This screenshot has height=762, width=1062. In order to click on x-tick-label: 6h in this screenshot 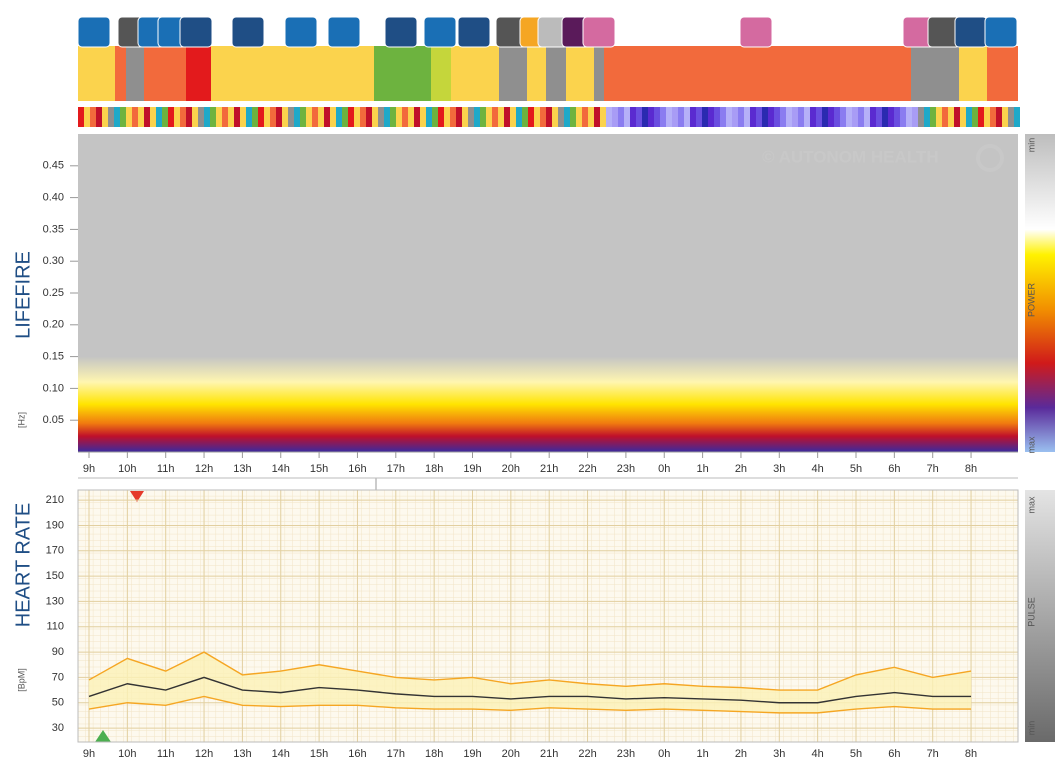, I will do `click(894, 754)`.